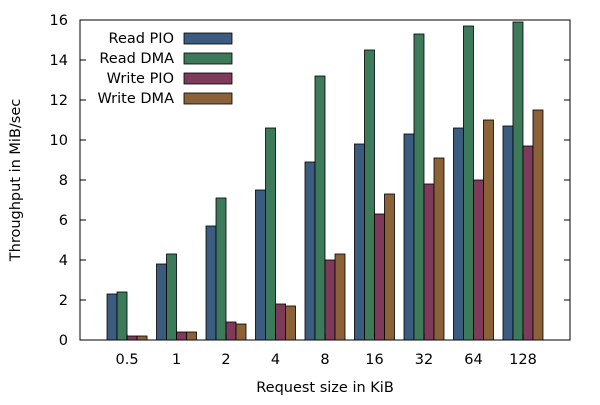 The width and height of the screenshot is (600, 405). I want to click on x-ticks: 0.5 1 2 4 8 16 32 64 128, so click(326, 351).